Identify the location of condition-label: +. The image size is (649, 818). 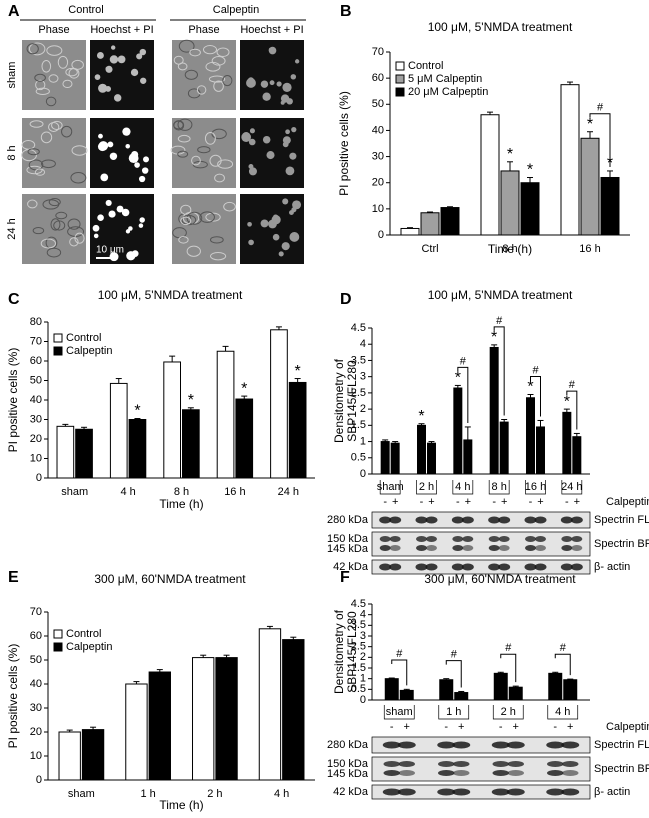
(570, 727).